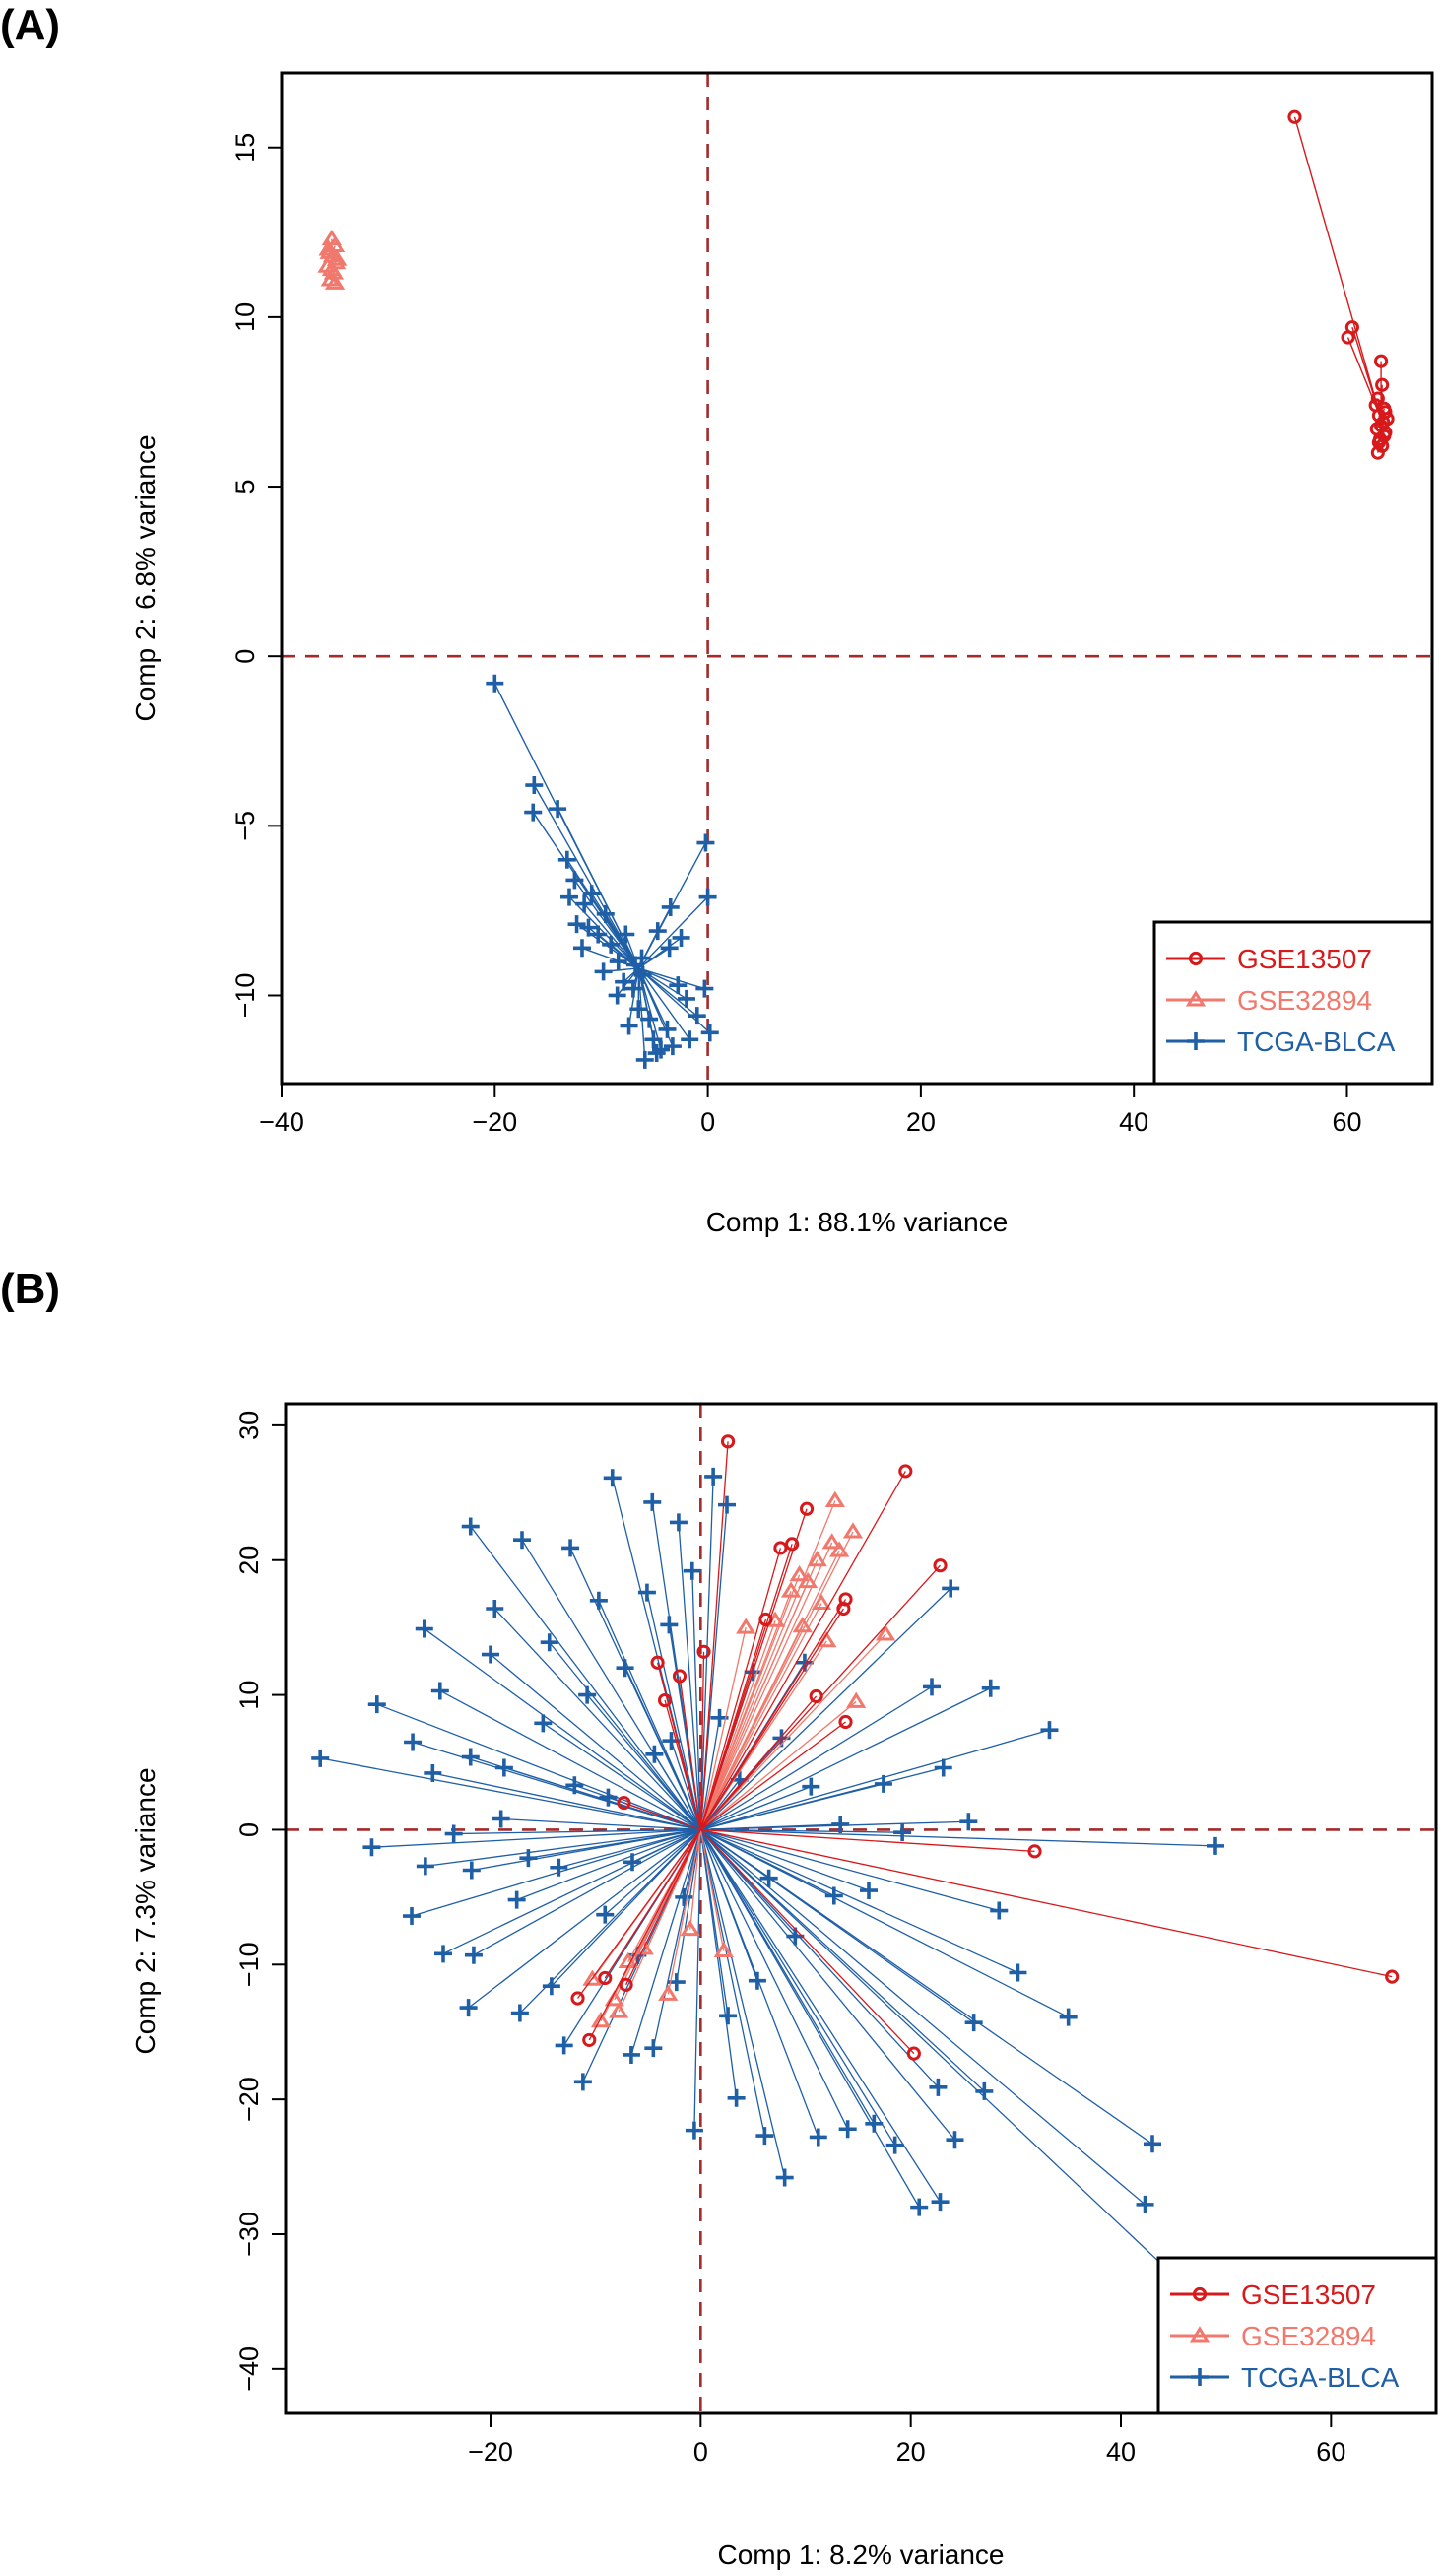 This screenshot has height=2576, width=1442. What do you see at coordinates (495, 1122) in the screenshot?
I see `panel-a-x-tick-label: −20` at bounding box center [495, 1122].